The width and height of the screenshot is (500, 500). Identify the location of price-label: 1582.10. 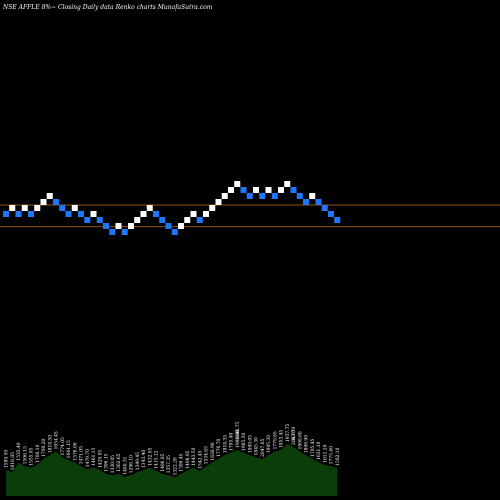
(338, 456).